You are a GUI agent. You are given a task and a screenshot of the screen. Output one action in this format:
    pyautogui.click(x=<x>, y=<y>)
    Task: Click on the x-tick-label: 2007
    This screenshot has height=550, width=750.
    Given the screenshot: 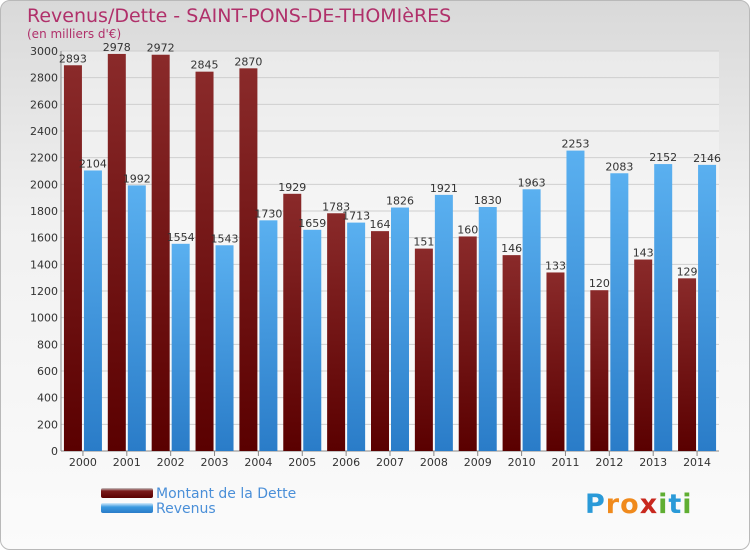 What is the action you would take?
    pyautogui.click(x=390, y=462)
    